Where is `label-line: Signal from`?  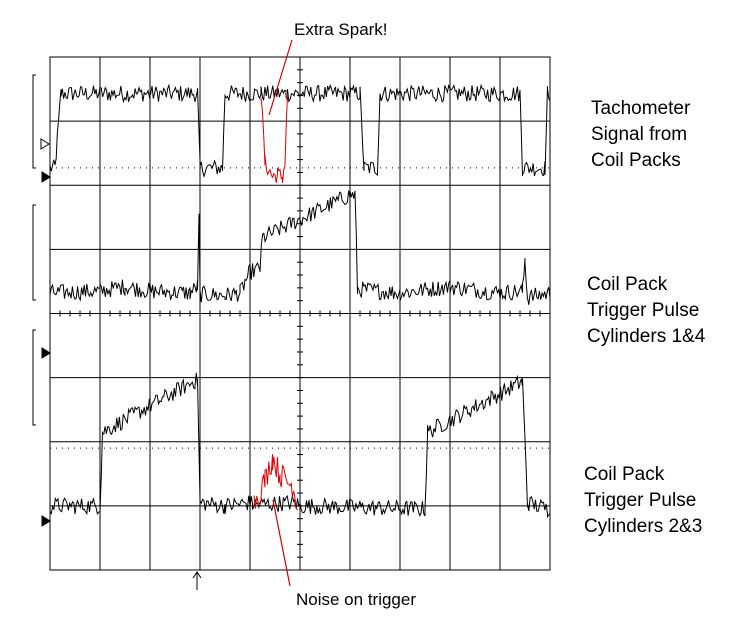 label-line: Signal from is located at coordinates (639, 134).